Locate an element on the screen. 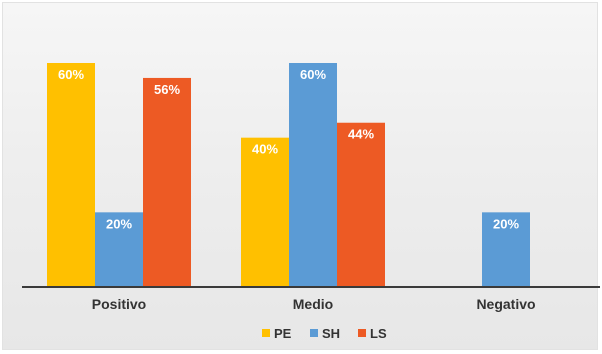 This screenshot has height=354, width=602. category-labels-layer: Positivo Medio Negativo is located at coordinates (314, 304).